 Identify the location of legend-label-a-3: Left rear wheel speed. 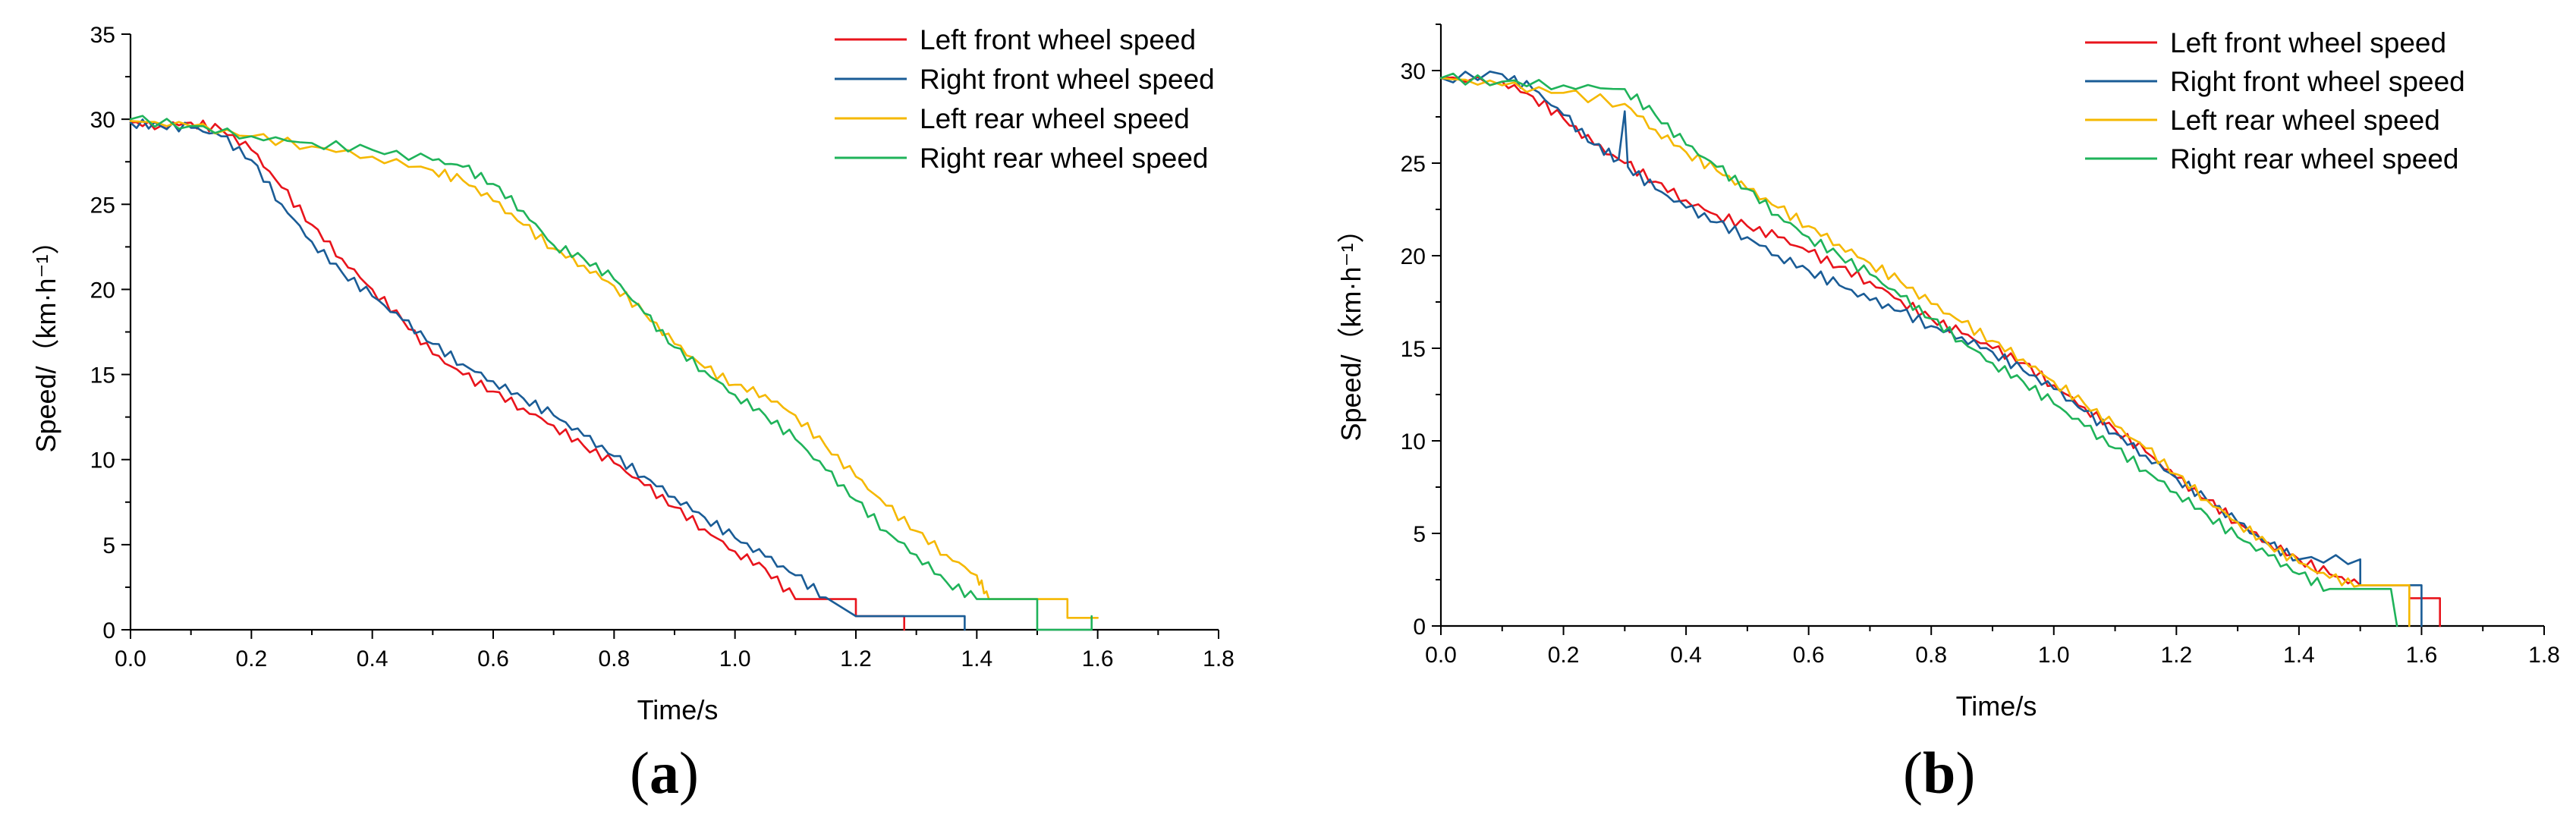
(1055, 118).